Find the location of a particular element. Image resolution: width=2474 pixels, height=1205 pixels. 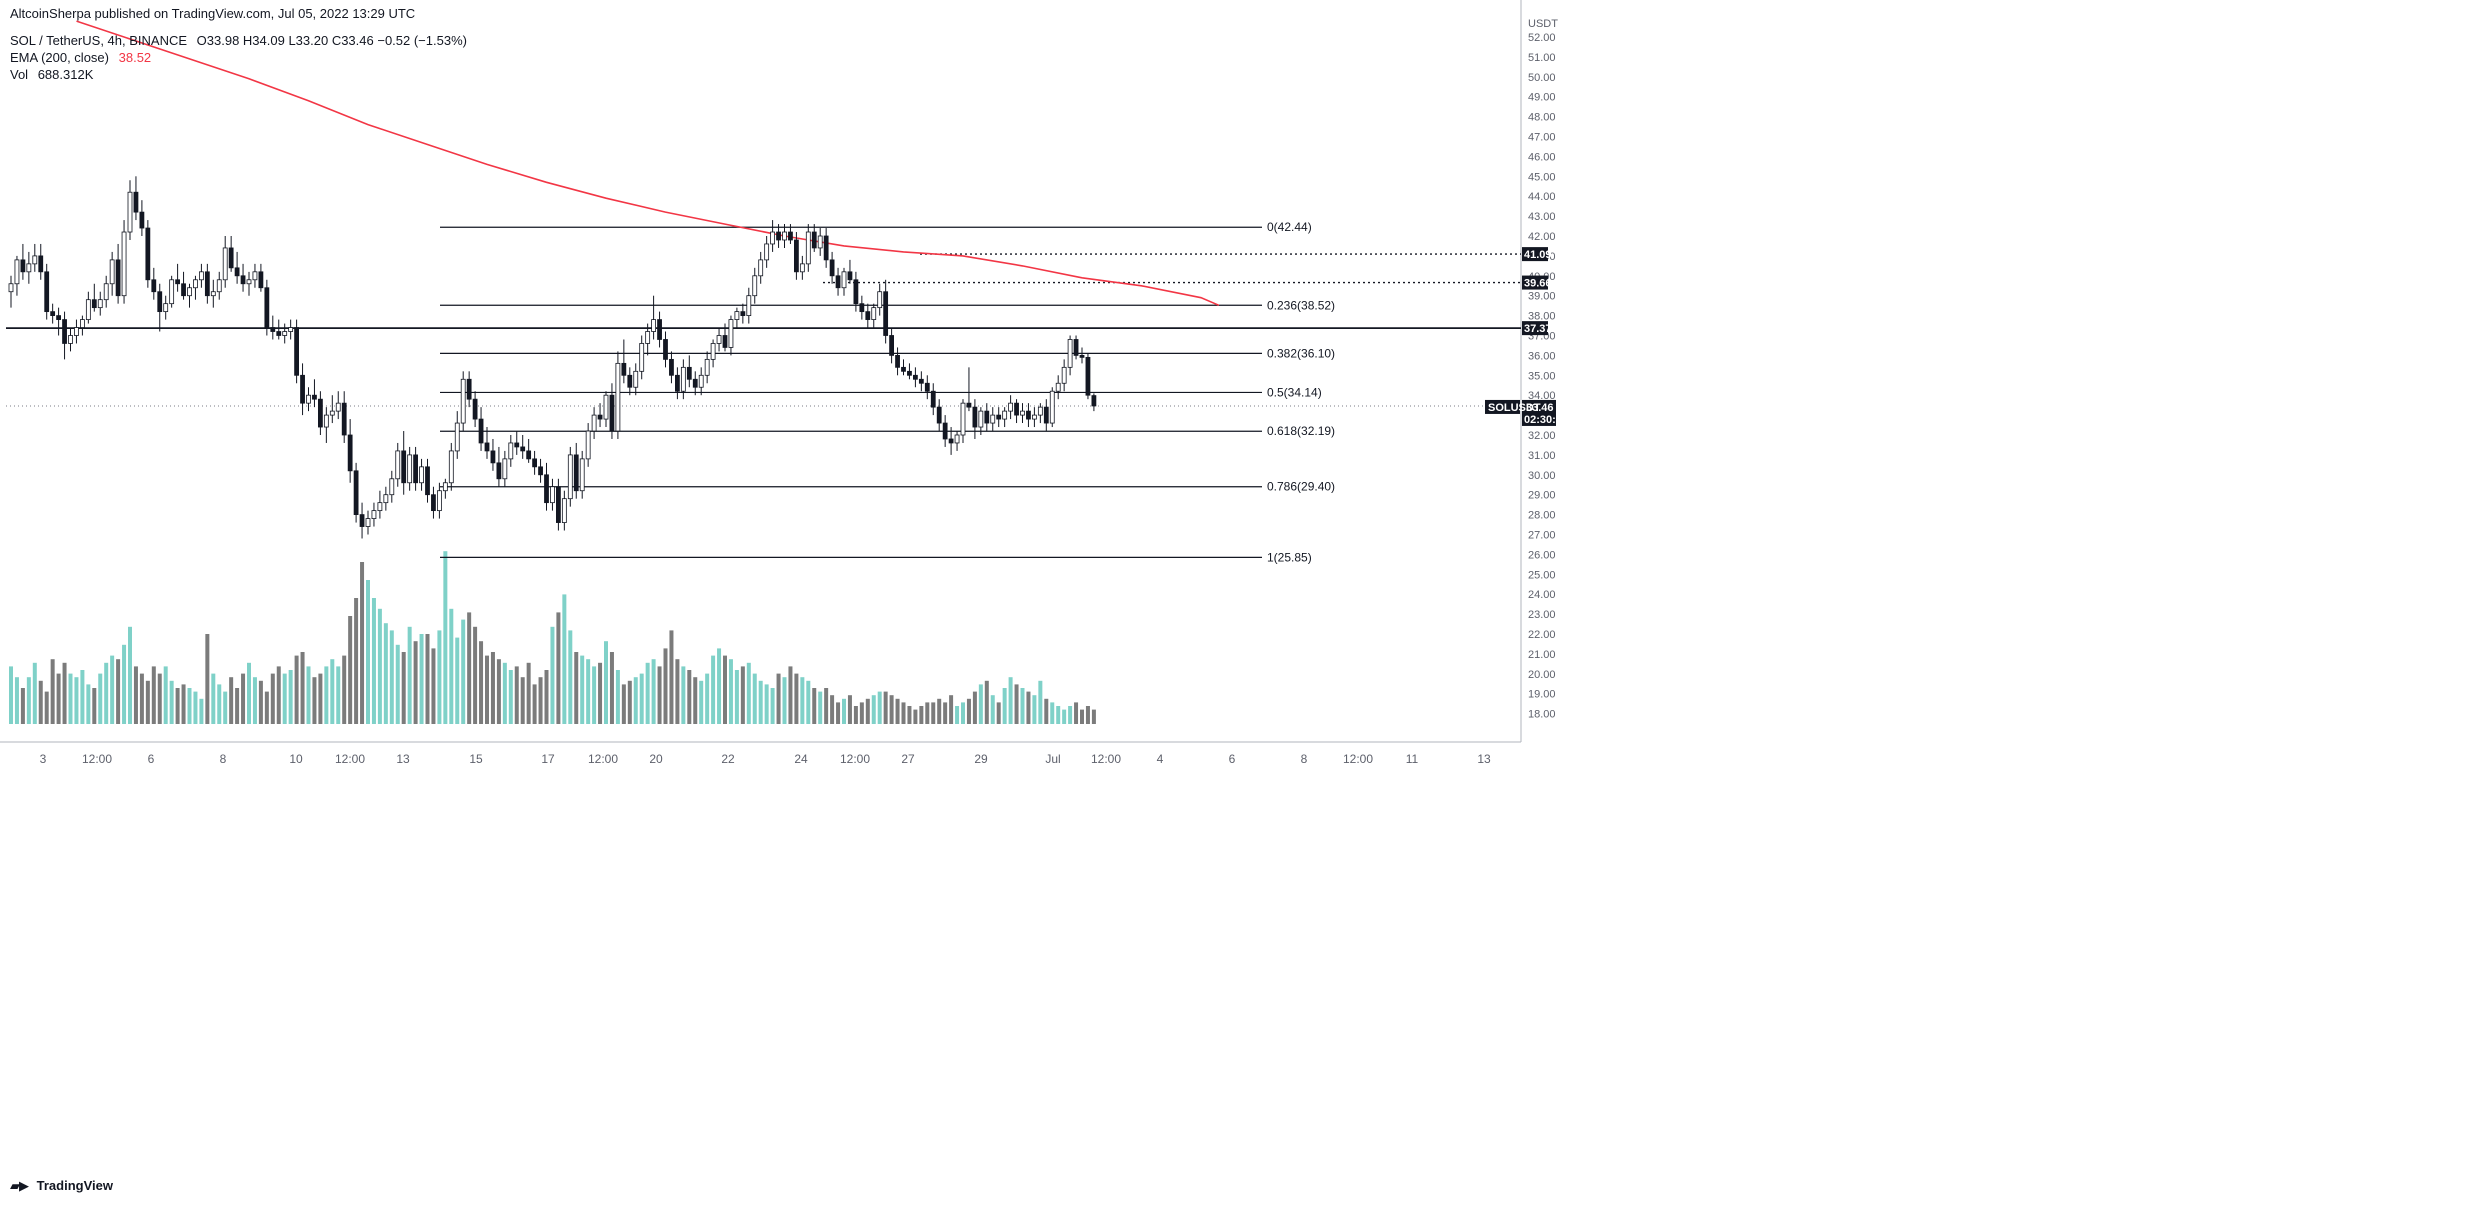

ema-label: EMA (200, close) is located at coordinates (59, 57).